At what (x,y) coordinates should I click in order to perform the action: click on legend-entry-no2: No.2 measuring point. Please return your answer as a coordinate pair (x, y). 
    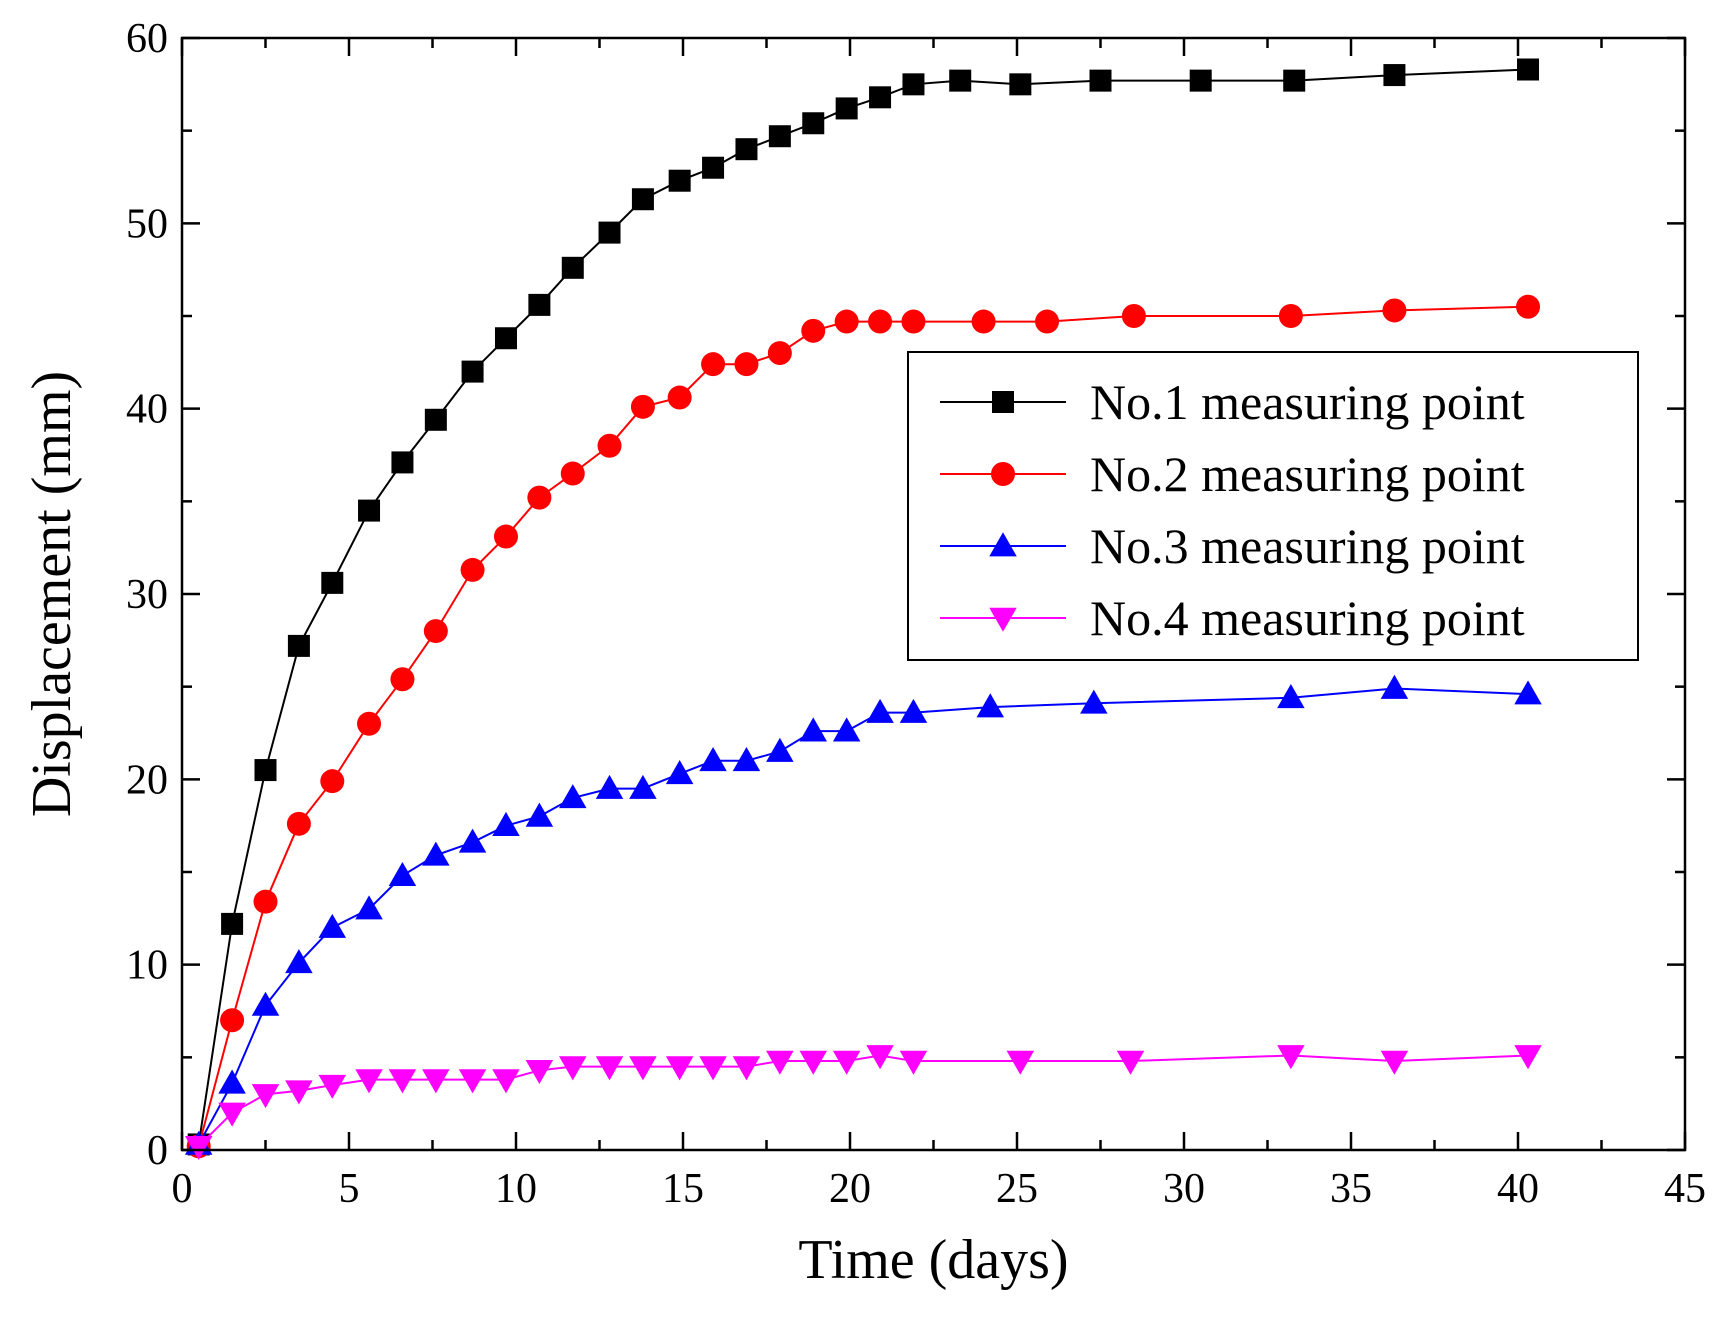
    Looking at the image, I should click on (1232, 474).